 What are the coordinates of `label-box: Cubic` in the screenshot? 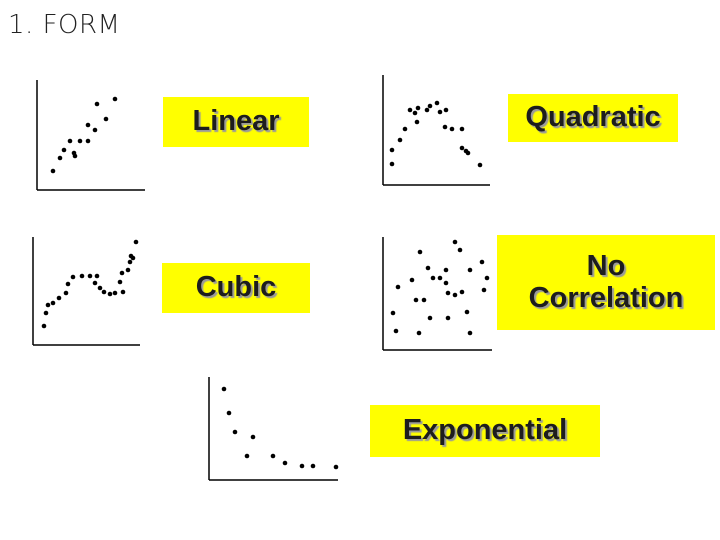 It's located at (236, 288).